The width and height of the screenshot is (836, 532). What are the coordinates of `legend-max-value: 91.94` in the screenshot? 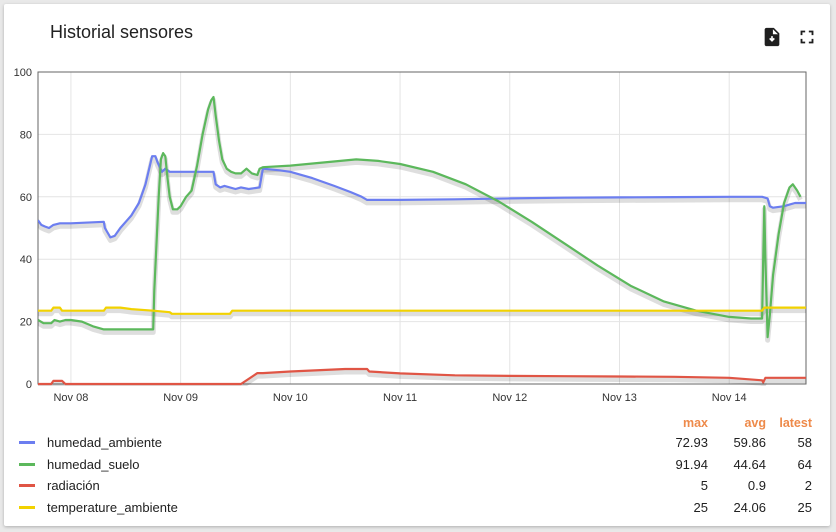 It's located at (678, 464).